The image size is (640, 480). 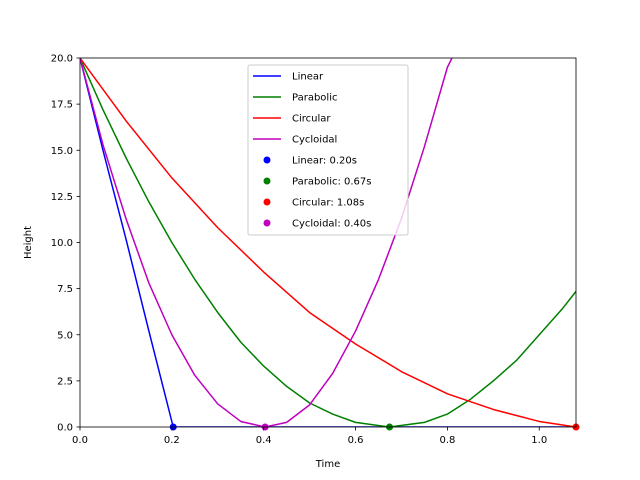 I want to click on y-tick-label: 15.0, so click(x=62, y=151).